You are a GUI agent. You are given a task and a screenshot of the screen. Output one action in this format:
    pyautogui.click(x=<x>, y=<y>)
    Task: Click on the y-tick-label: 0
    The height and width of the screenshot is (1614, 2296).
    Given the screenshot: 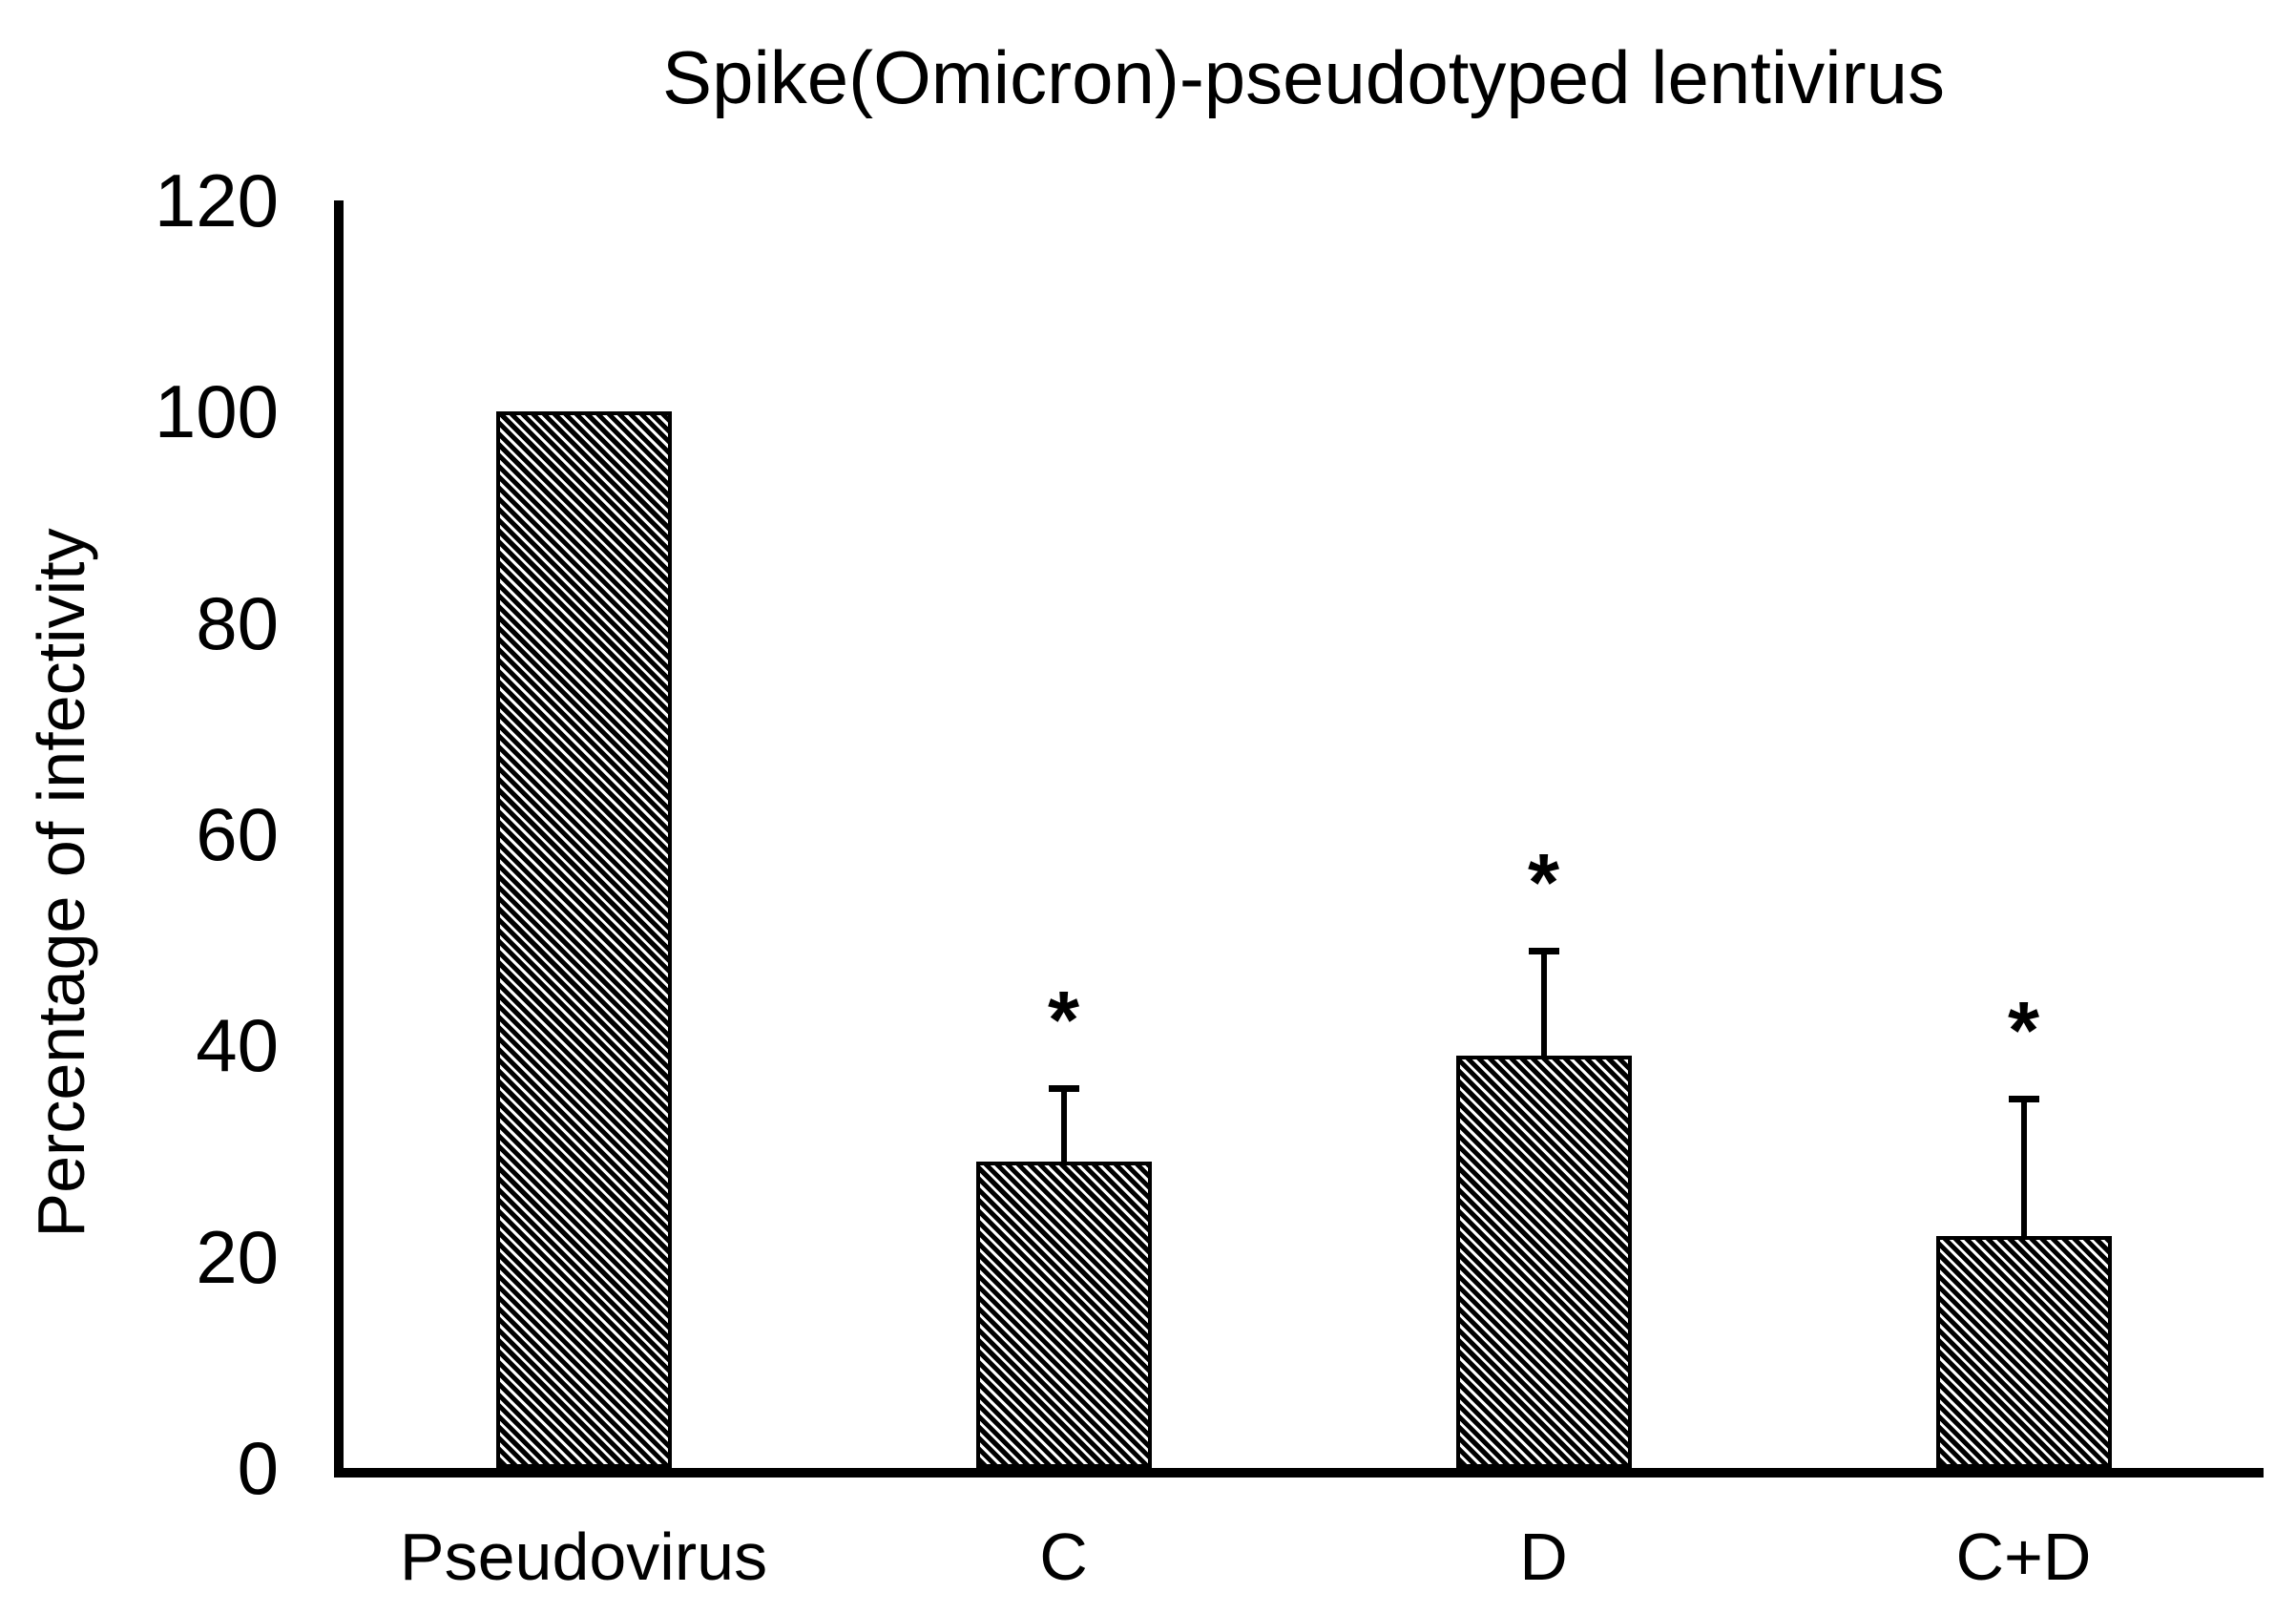 What is the action you would take?
    pyautogui.click(x=258, y=1468)
    